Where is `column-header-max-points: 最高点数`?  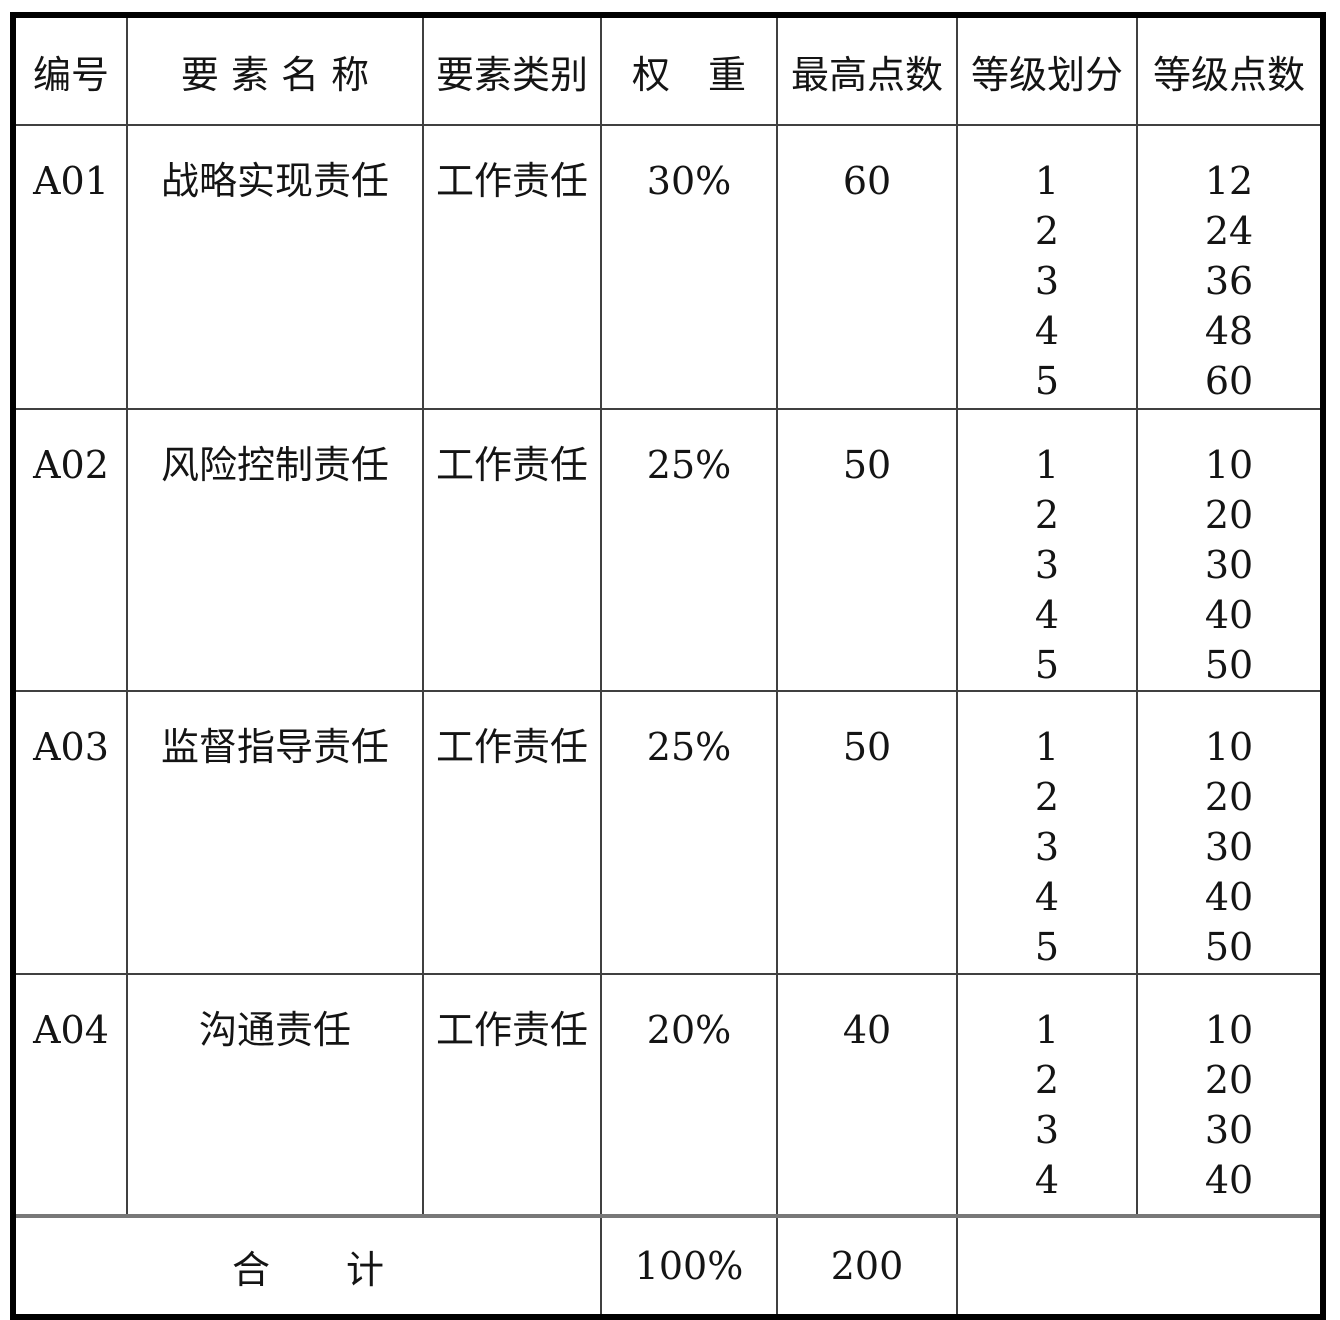
column-header-max-points: 最高点数 is located at coordinates (867, 70).